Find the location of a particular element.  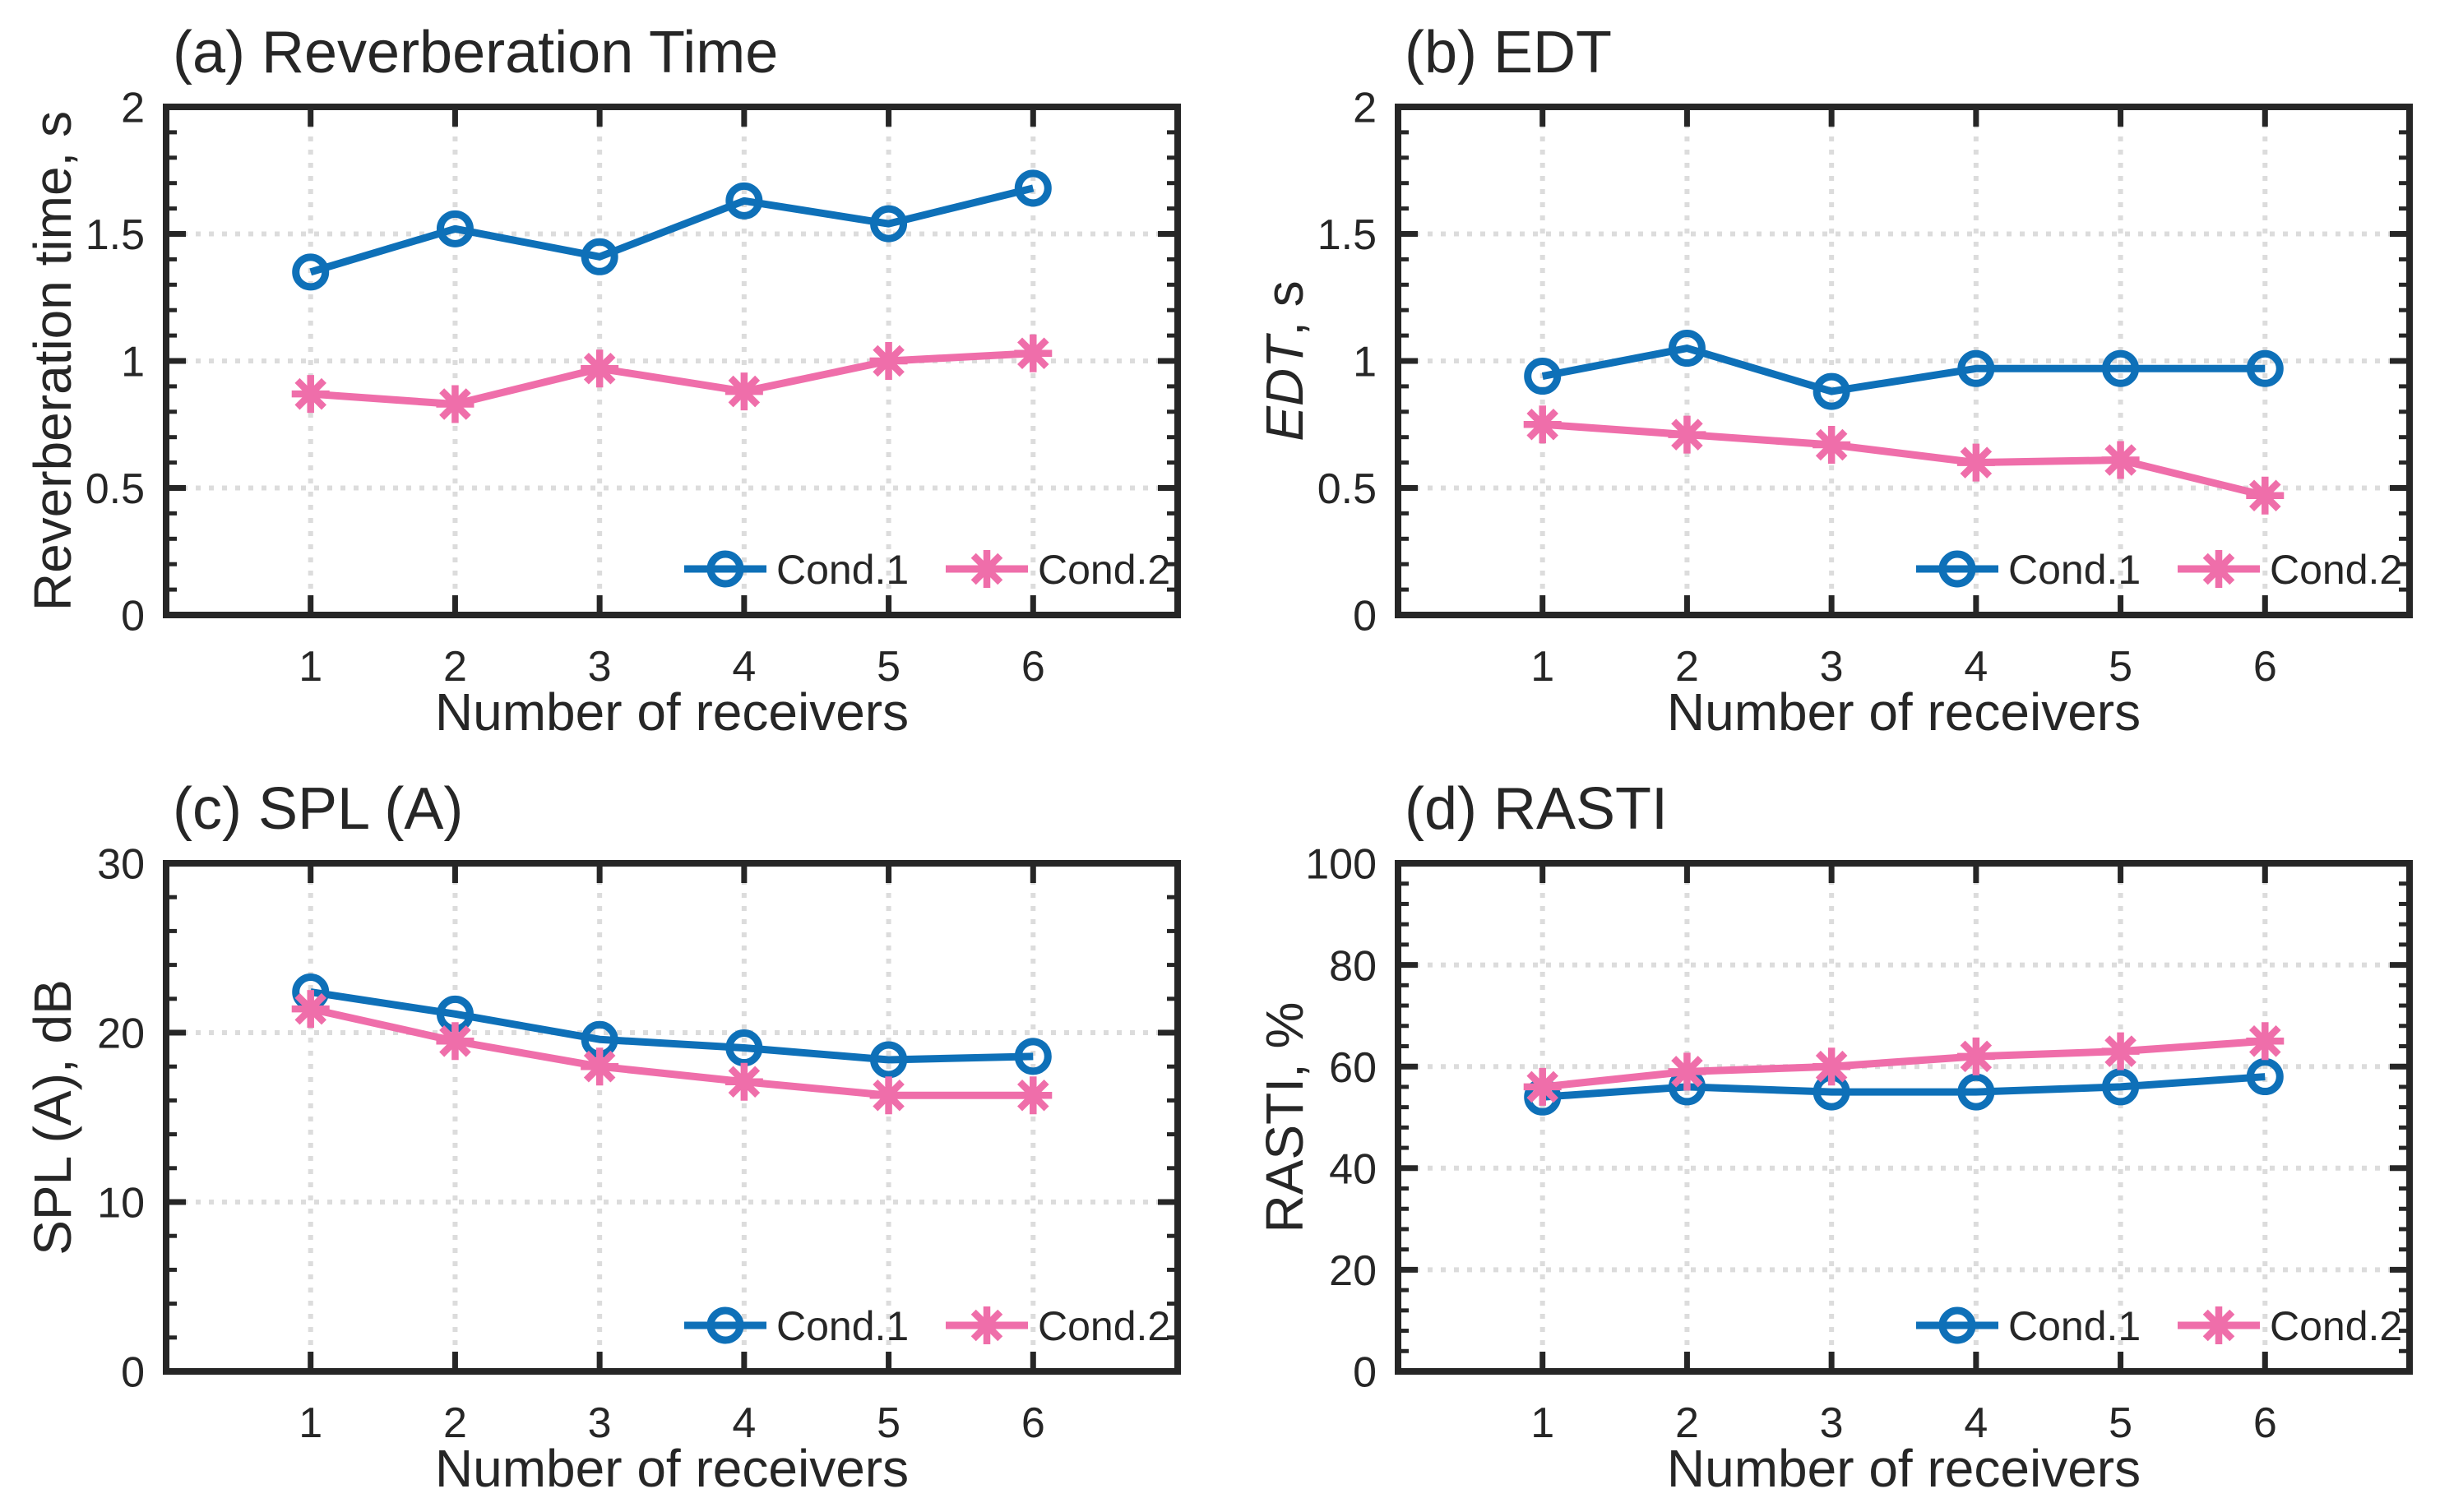

y-tick-labels: 0 20 40 60 80 100 is located at coordinates (1341, 1119).